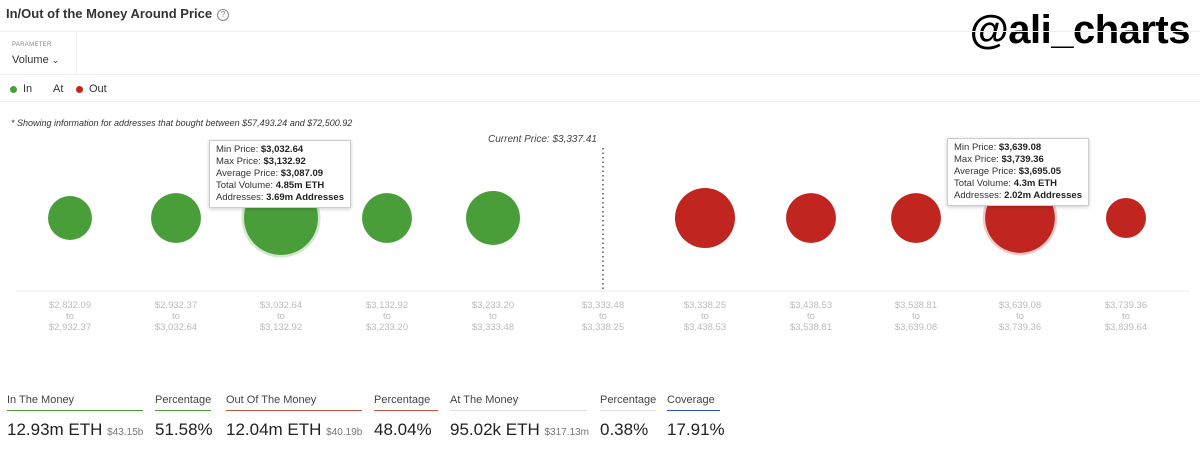  What do you see at coordinates (281, 305) in the screenshot?
I see `x-tick-from: $3,032.64` at bounding box center [281, 305].